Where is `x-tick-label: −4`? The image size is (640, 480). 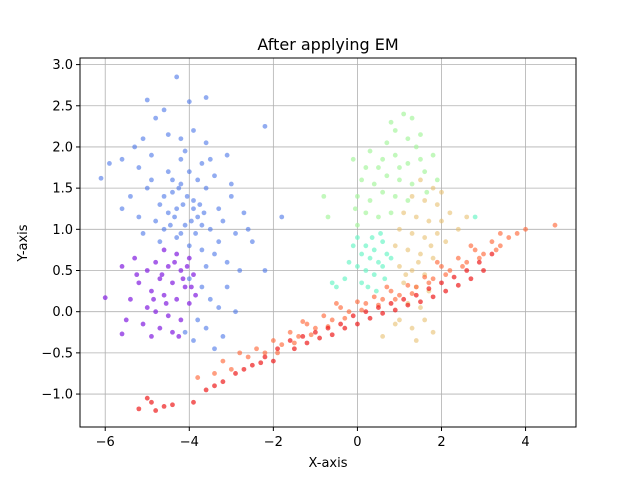 x-tick-label: −4 is located at coordinates (189, 442).